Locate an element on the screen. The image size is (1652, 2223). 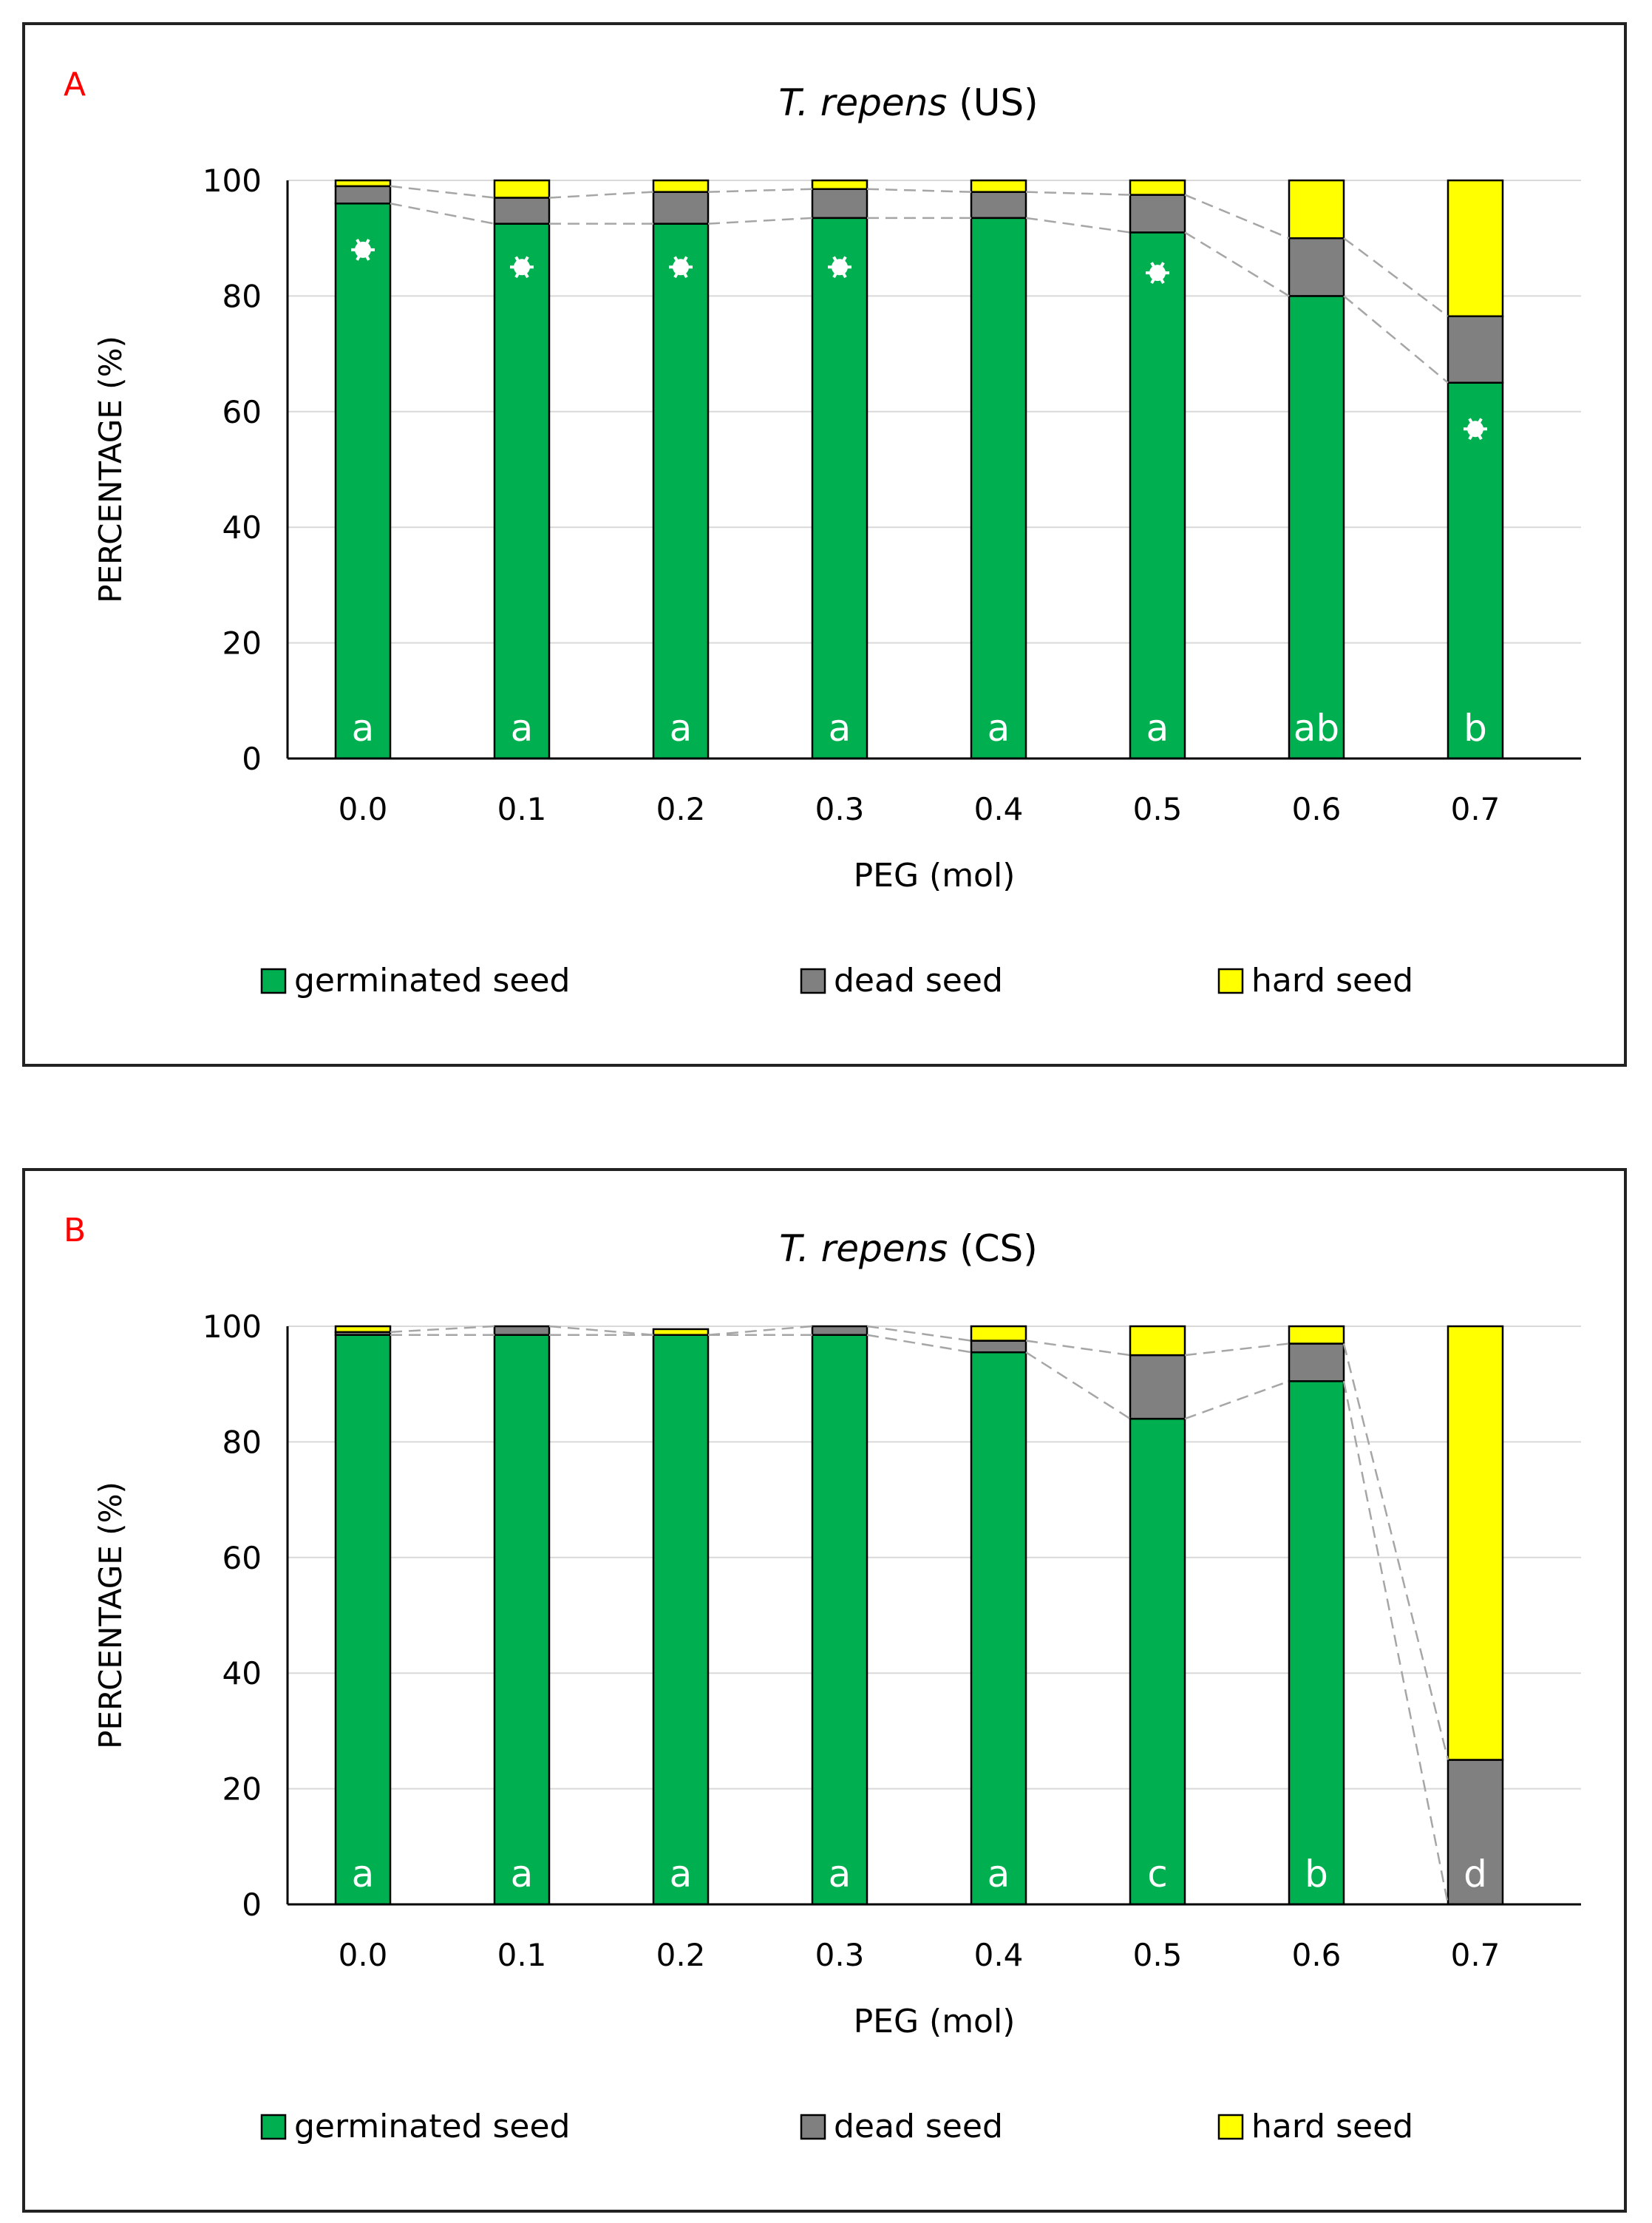
bar-hard-0.6 is located at coordinates (1316, 1335).